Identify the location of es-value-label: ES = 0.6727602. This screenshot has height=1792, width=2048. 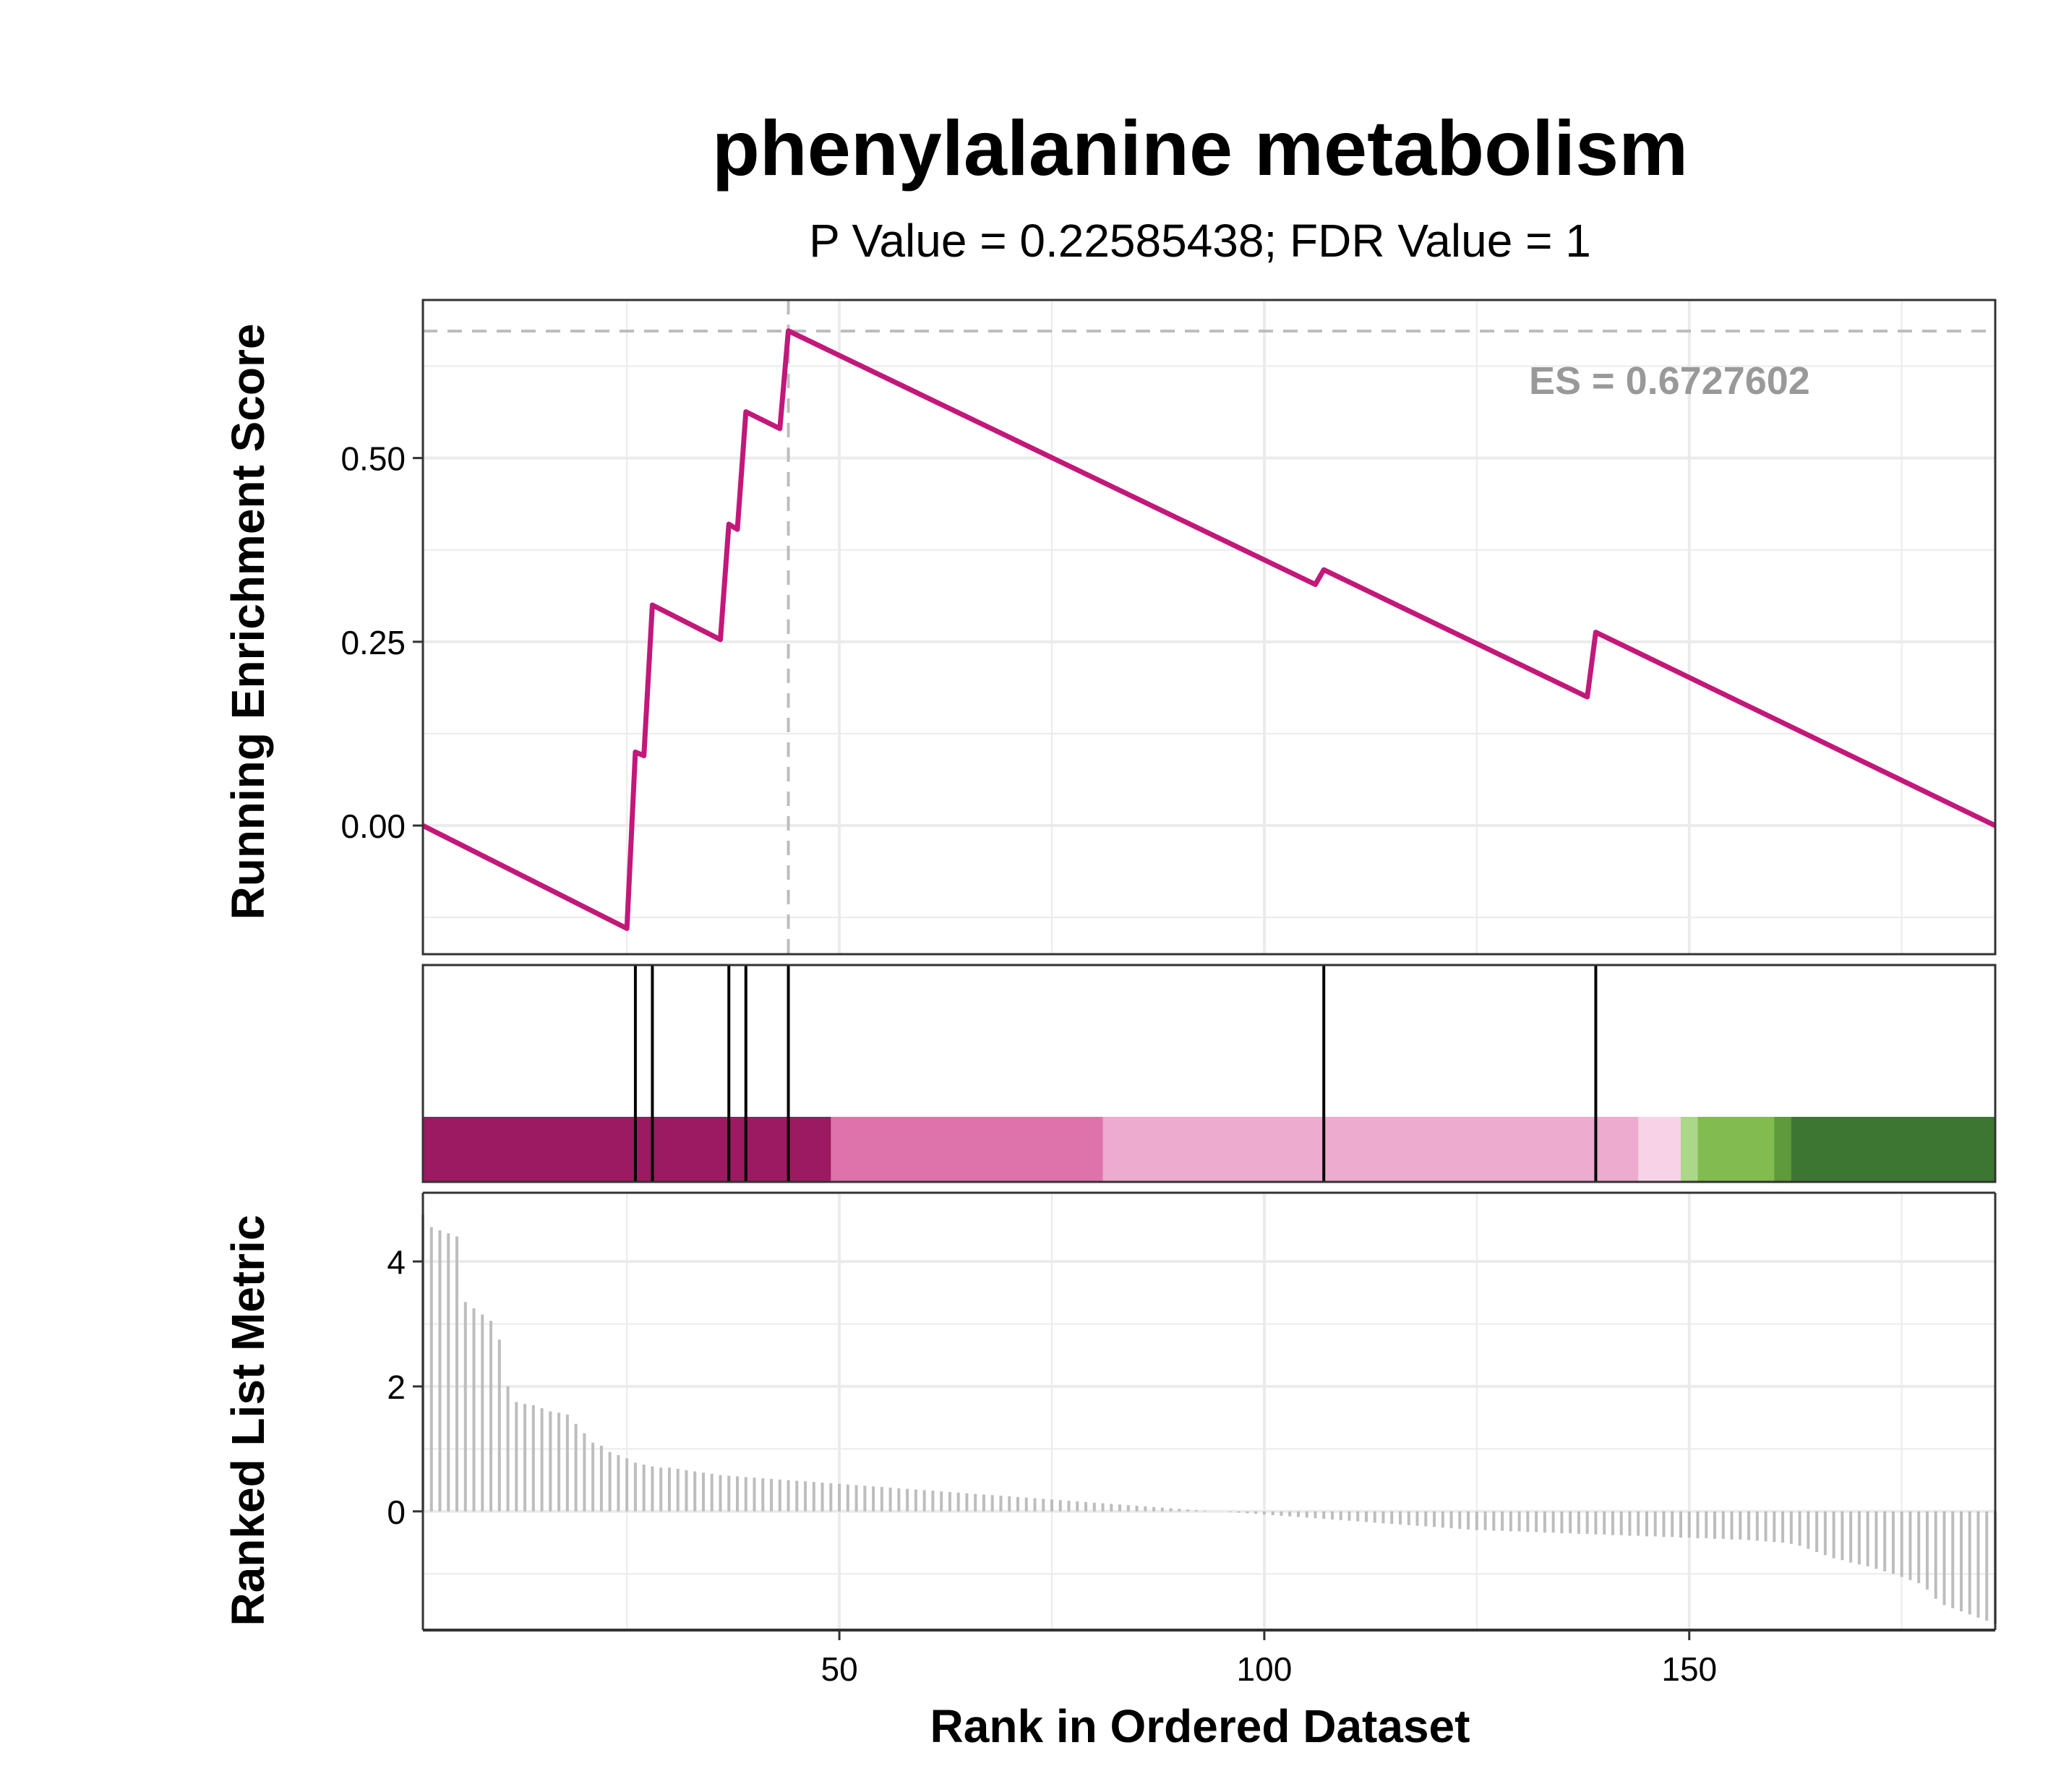
(1669, 381).